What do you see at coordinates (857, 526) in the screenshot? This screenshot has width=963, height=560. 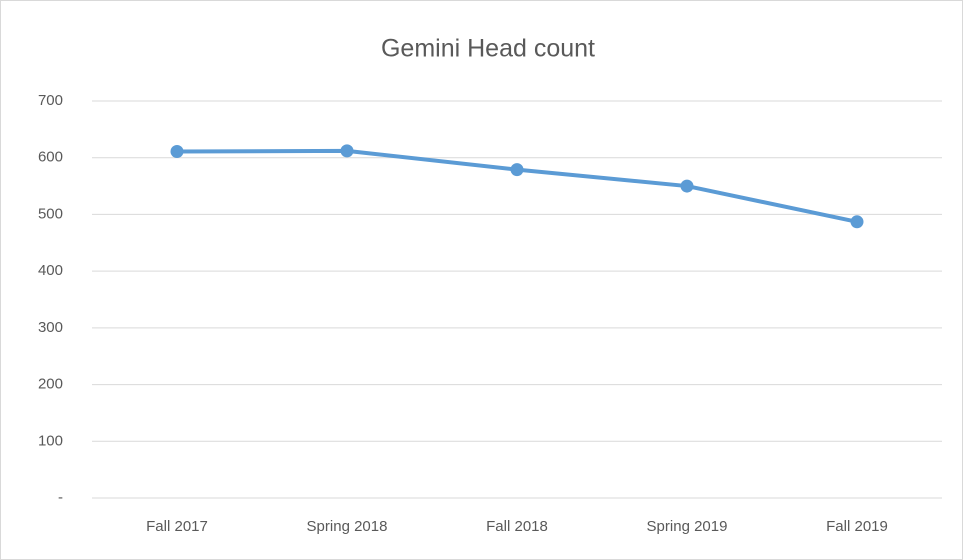 I see `x-tick-label: Fall 2019` at bounding box center [857, 526].